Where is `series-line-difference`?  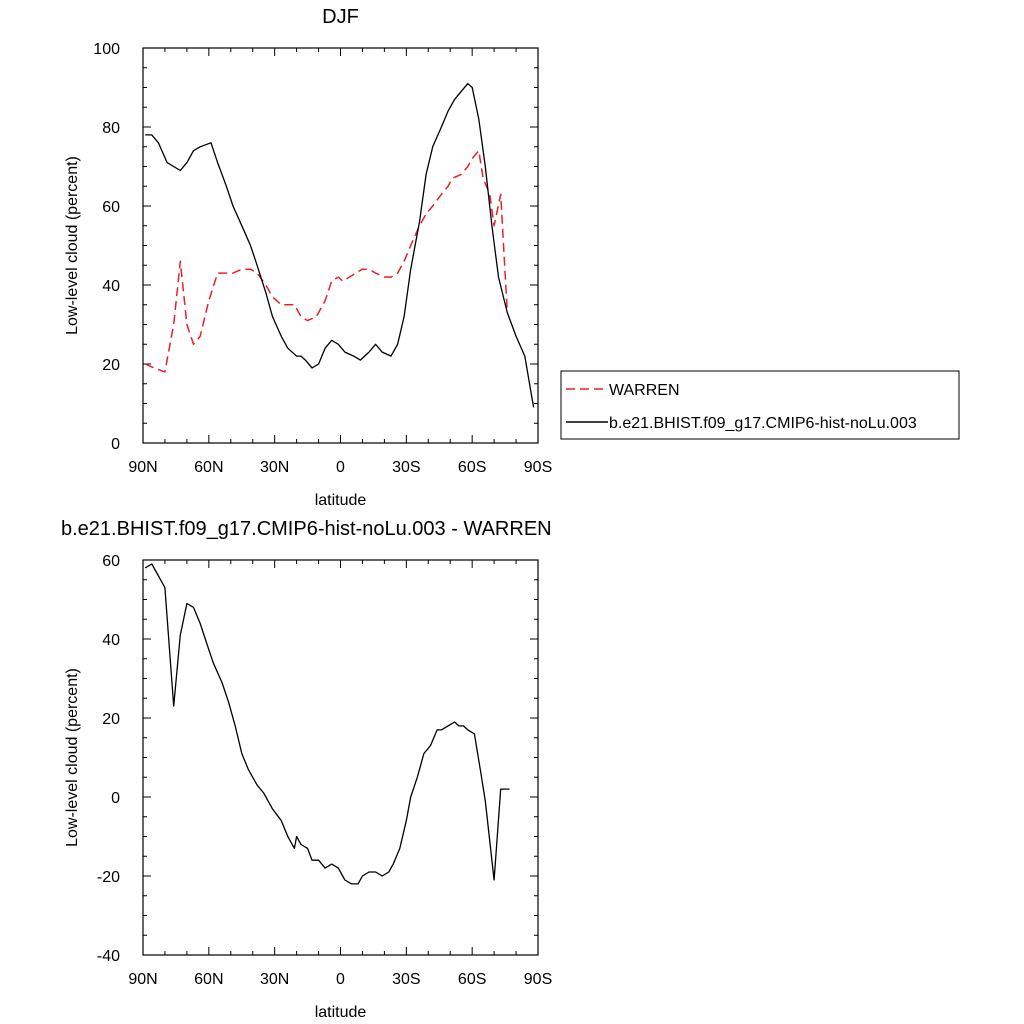 series-line-difference is located at coordinates (327, 724).